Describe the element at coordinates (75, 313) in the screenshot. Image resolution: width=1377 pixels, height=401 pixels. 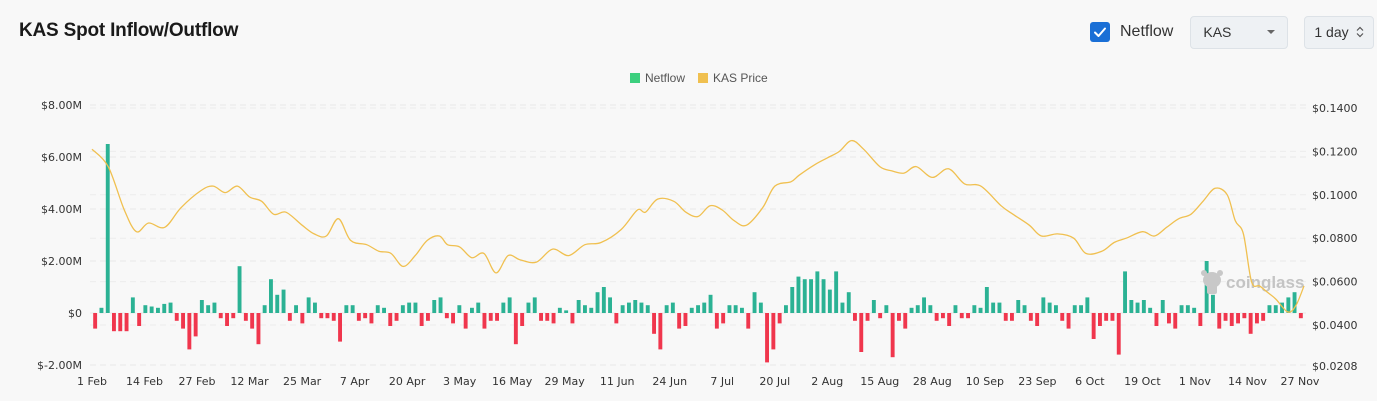
I see `svg-text: $0` at that location.